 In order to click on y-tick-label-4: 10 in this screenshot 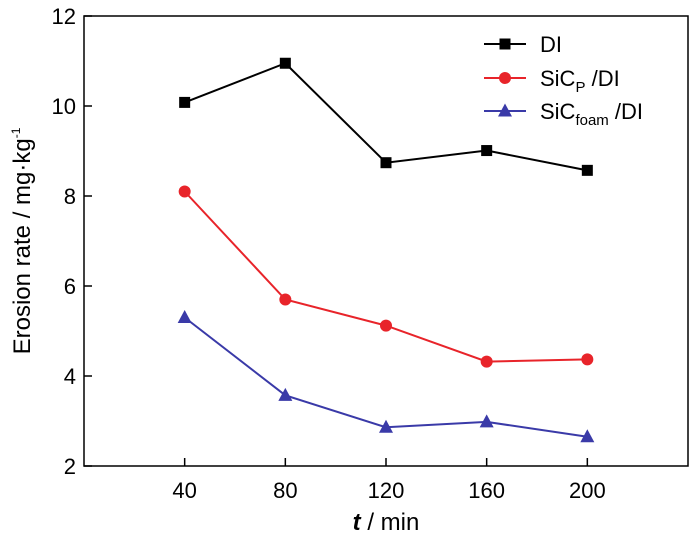, I will do `click(64, 106)`.